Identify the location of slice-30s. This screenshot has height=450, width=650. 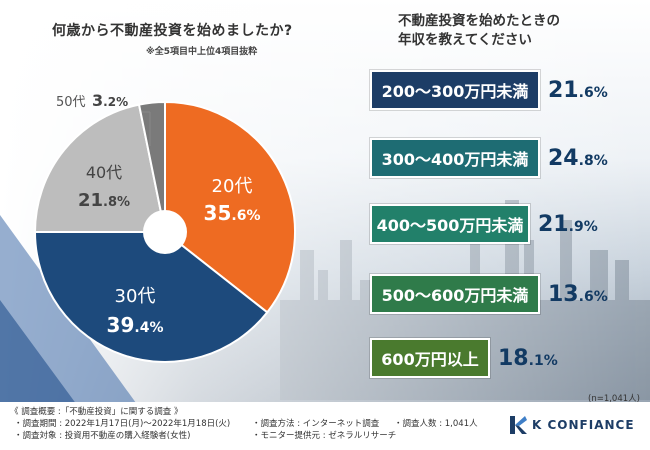
(151, 297).